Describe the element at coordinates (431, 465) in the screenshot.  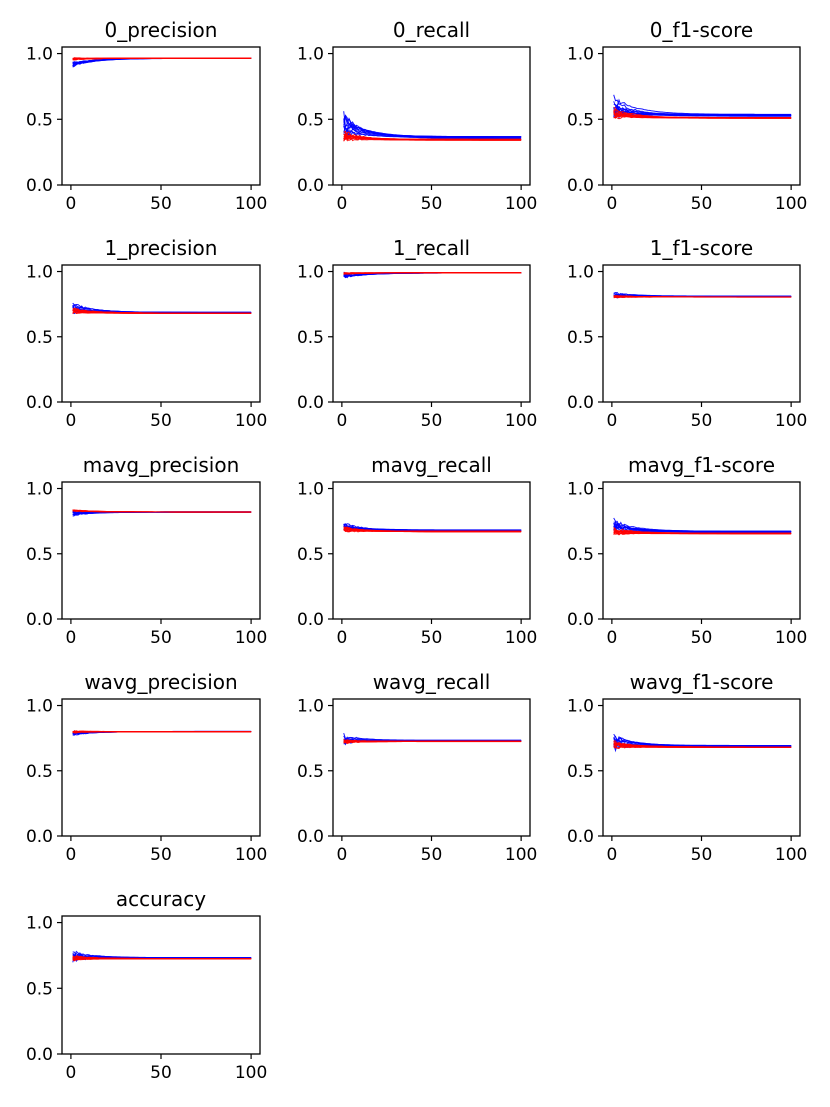
I see `subplot-title: mavg_recall` at that location.